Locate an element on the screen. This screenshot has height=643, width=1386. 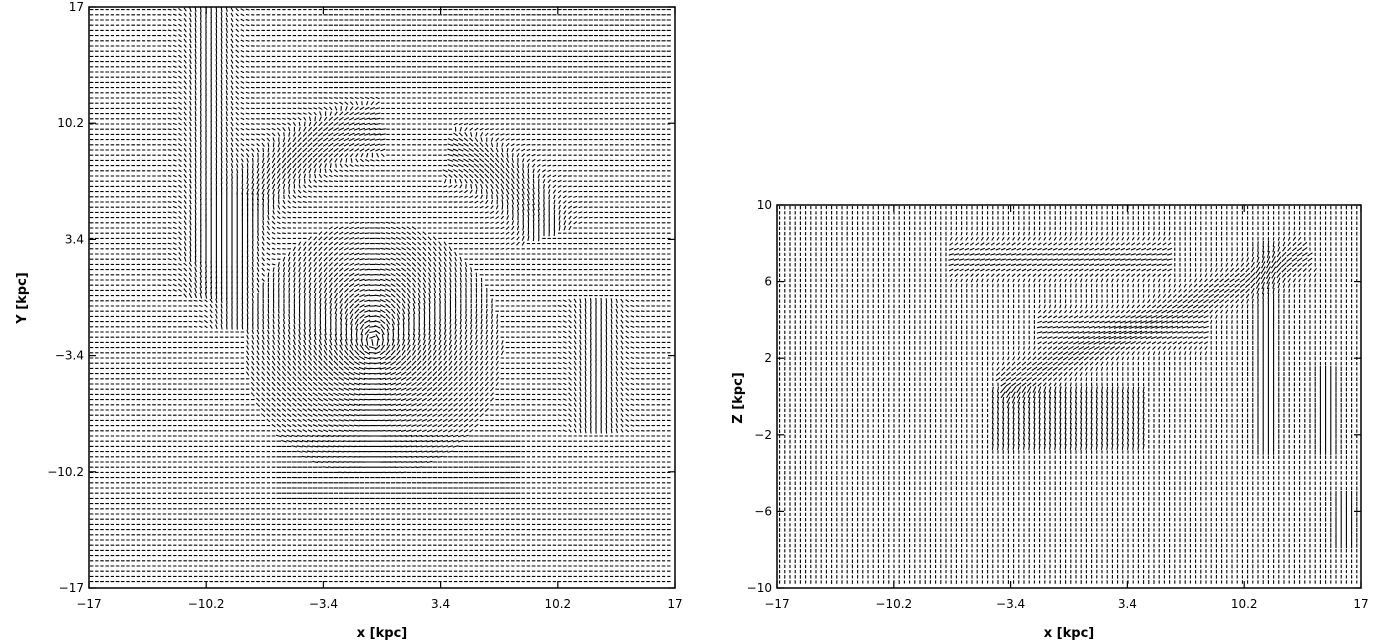
xy-y-tick-label: 10.2 is located at coordinates (70, 123).